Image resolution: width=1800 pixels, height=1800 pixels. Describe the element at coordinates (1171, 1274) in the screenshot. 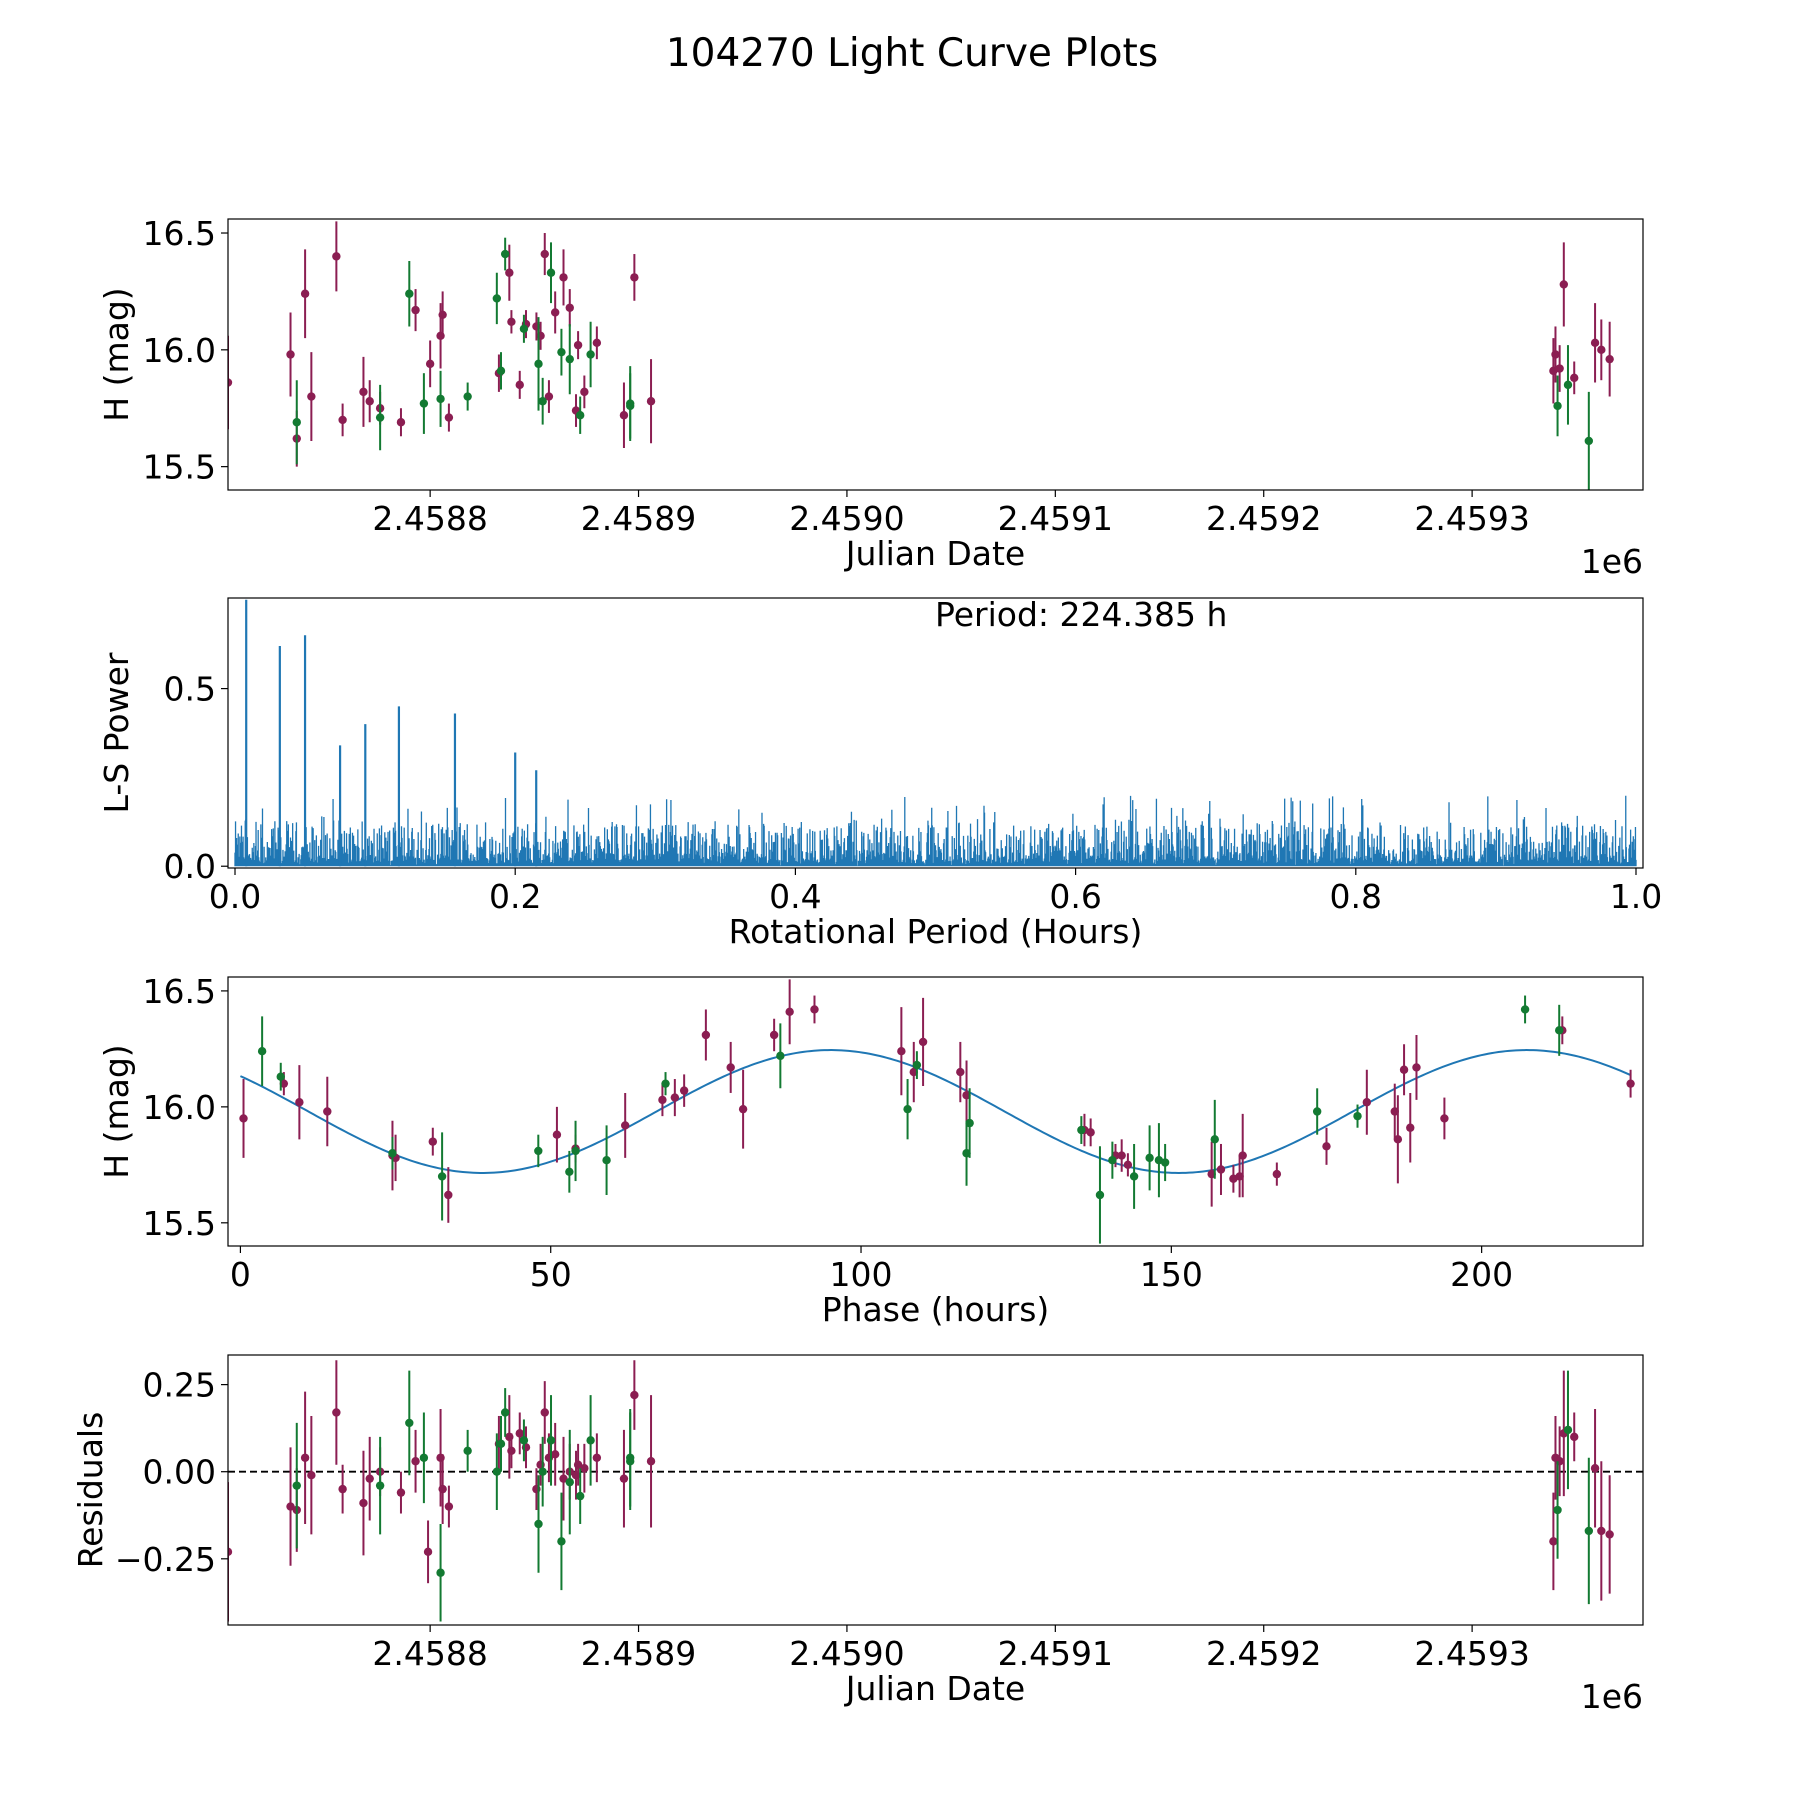

I see `x-tick-label: 150` at that location.